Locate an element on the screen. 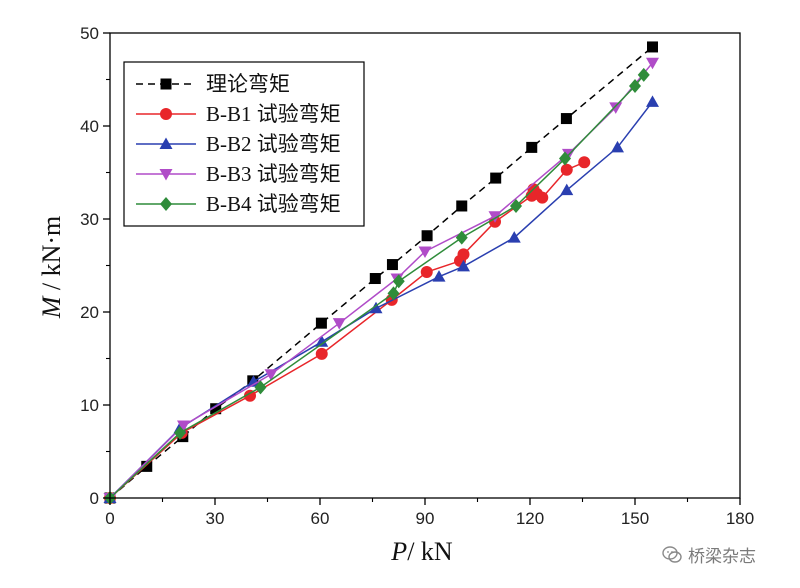 This screenshot has width=800, height=588. y-axis-title: M / kN·m is located at coordinates (51, 268).